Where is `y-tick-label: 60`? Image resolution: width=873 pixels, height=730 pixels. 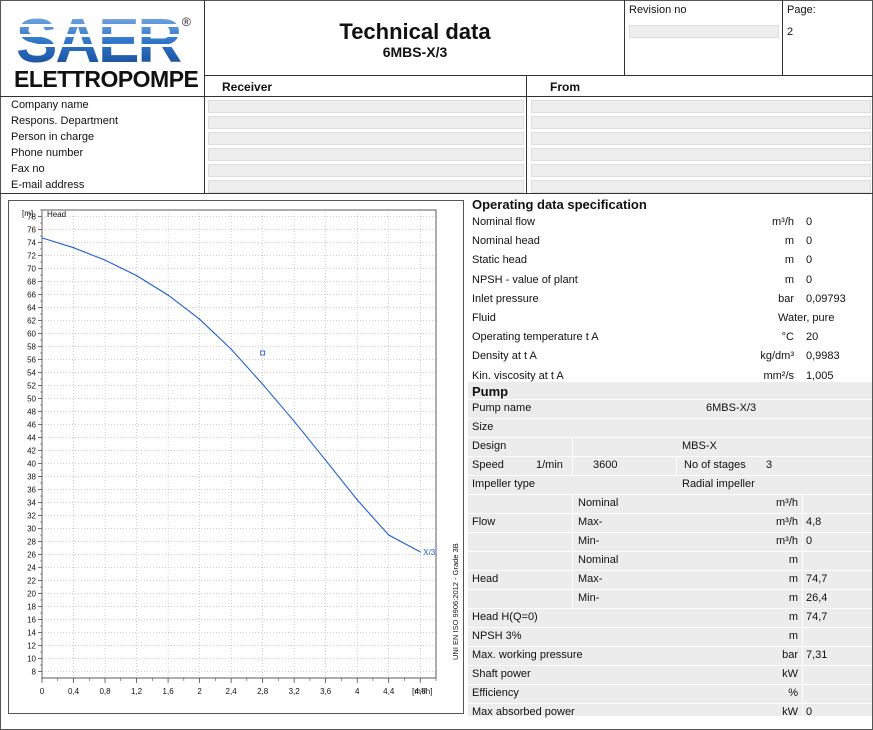
y-tick-label: 60 is located at coordinates (31, 334).